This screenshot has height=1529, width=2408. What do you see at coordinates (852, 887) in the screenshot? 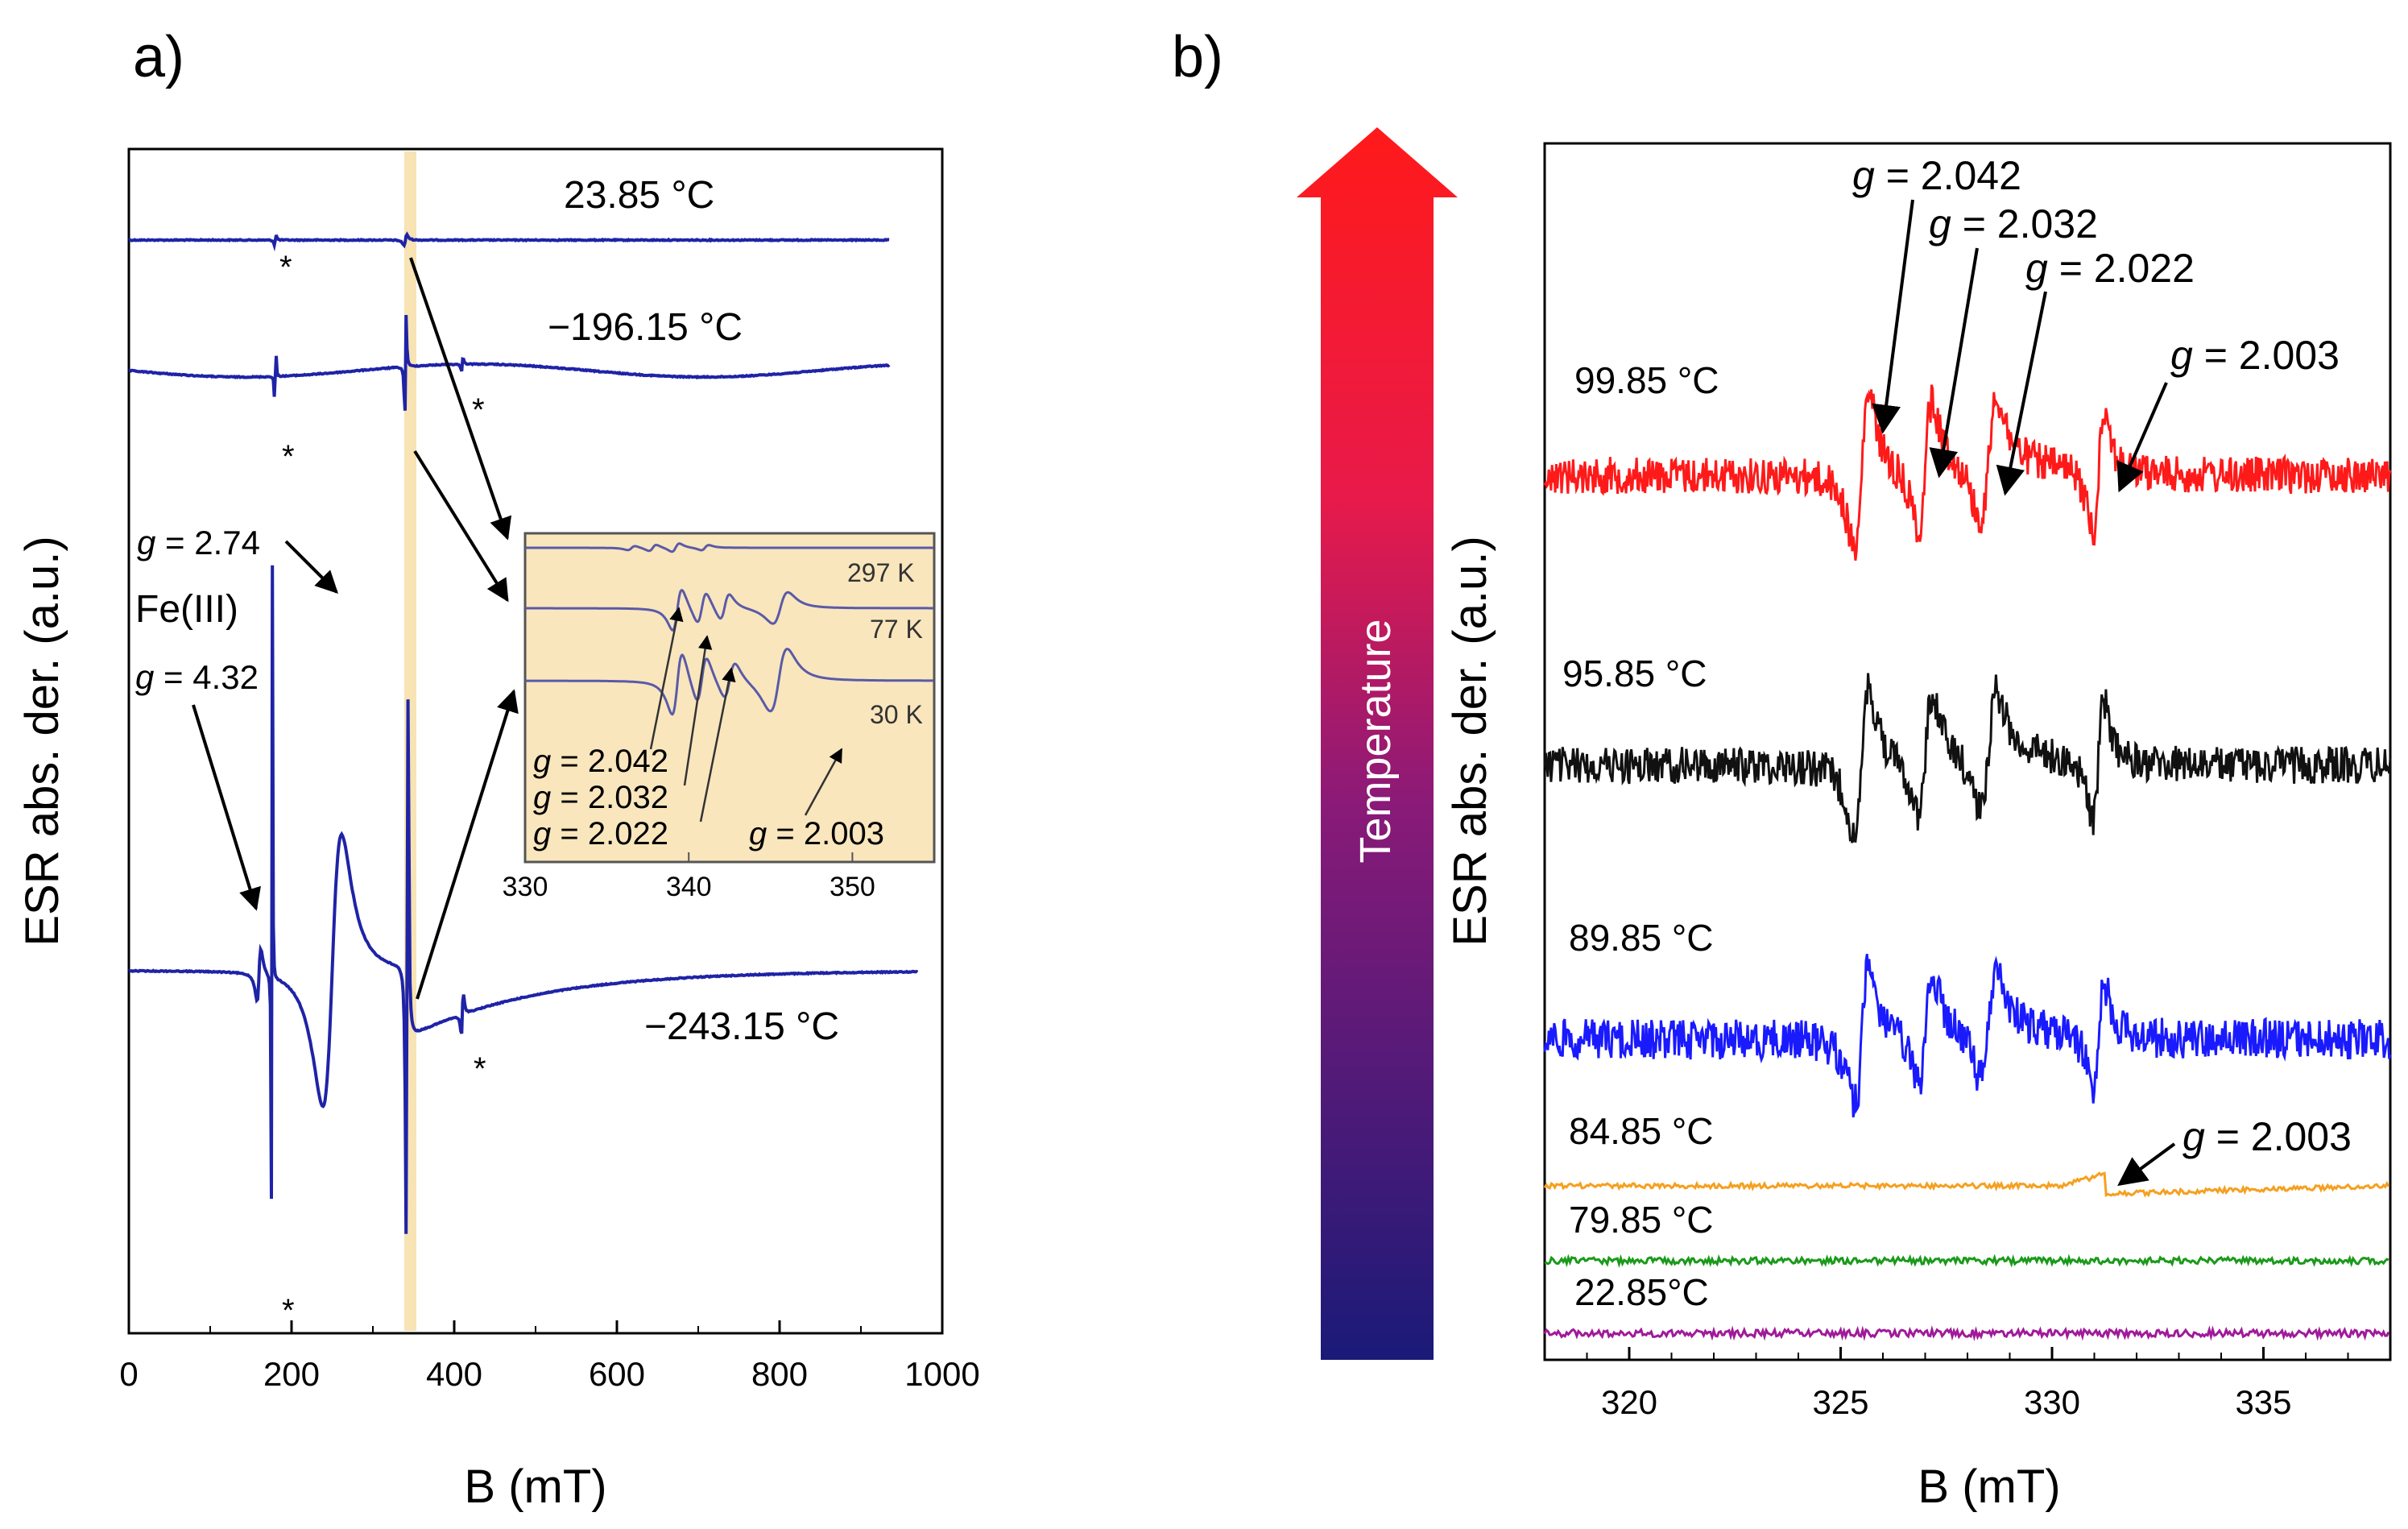
I see `inset-x-tick-label: 350` at bounding box center [852, 887].